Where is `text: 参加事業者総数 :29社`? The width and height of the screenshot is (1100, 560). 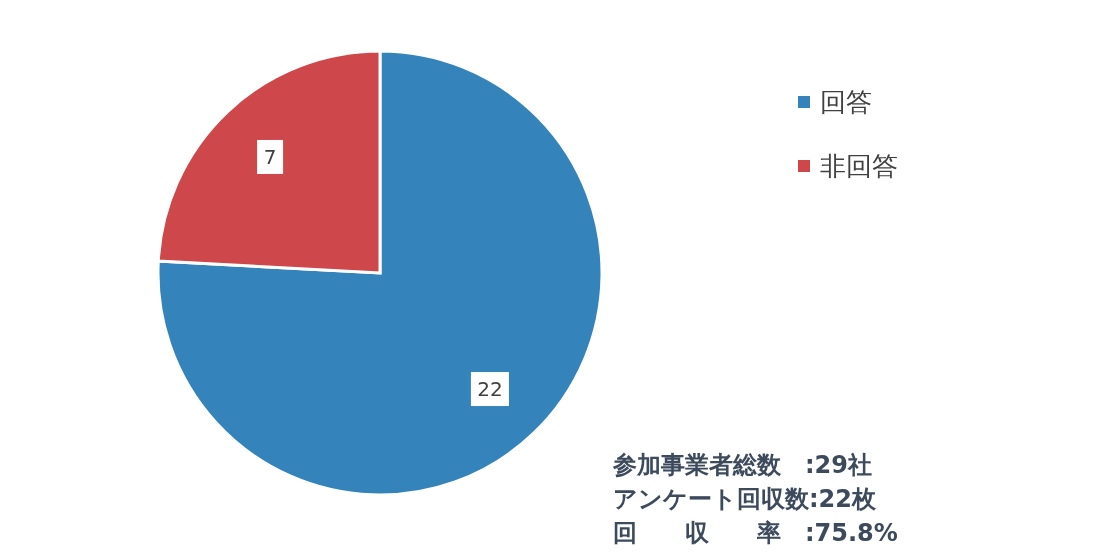
text: 参加事業者総数 :29社 is located at coordinates (743, 465).